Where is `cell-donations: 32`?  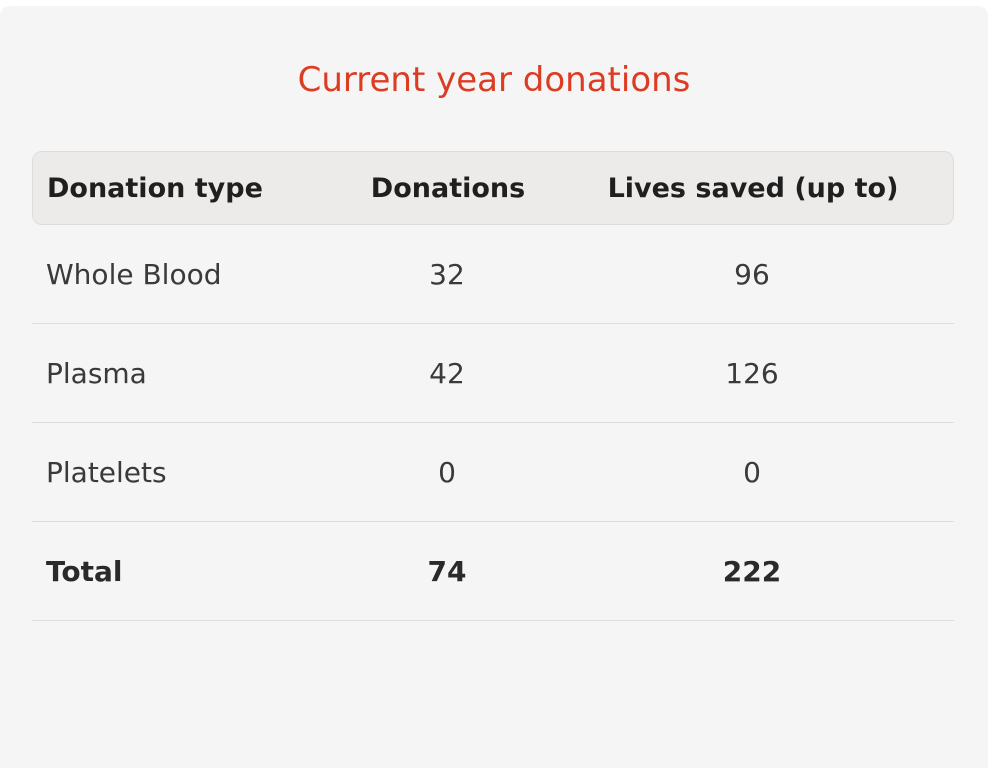 cell-donations: 32 is located at coordinates (447, 274).